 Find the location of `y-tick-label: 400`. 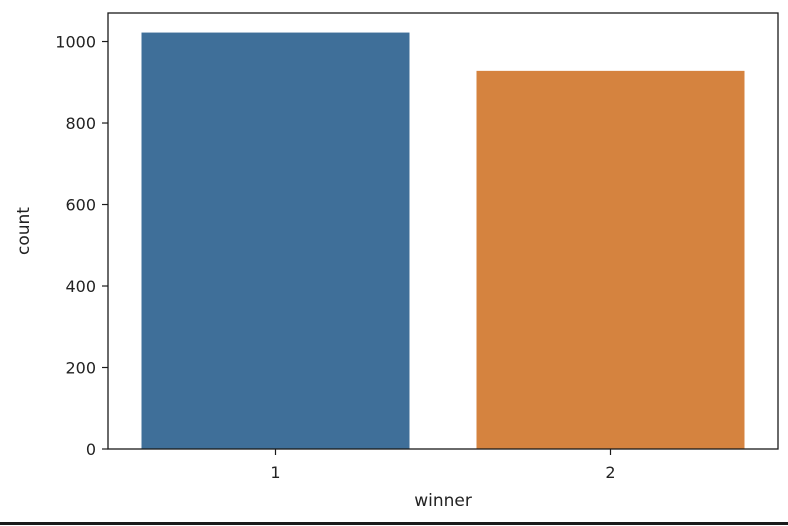

y-tick-label: 400 is located at coordinates (80, 286).